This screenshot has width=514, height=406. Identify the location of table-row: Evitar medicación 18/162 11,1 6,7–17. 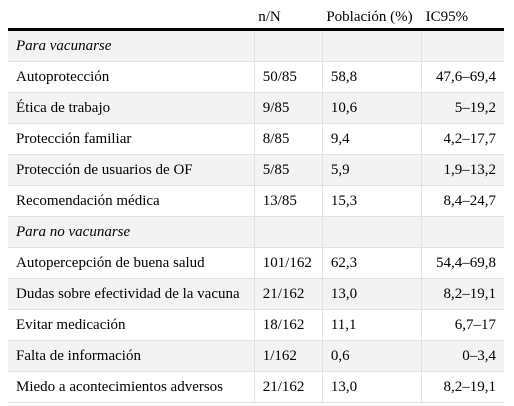
(256, 325).